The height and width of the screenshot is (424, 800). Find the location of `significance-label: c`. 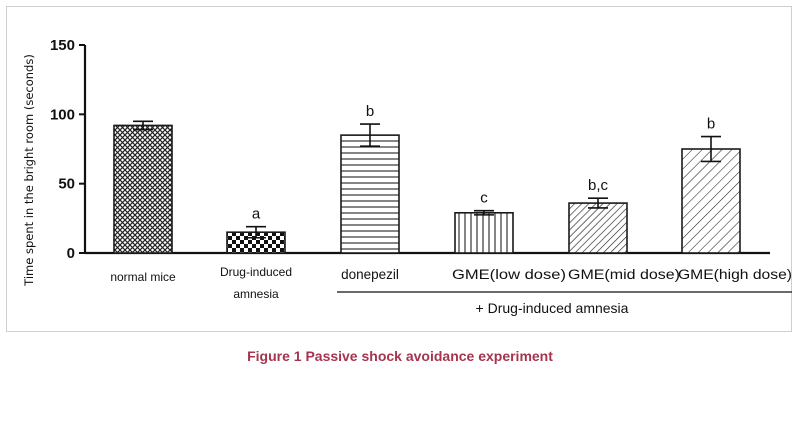

significance-label: c is located at coordinates (484, 198).